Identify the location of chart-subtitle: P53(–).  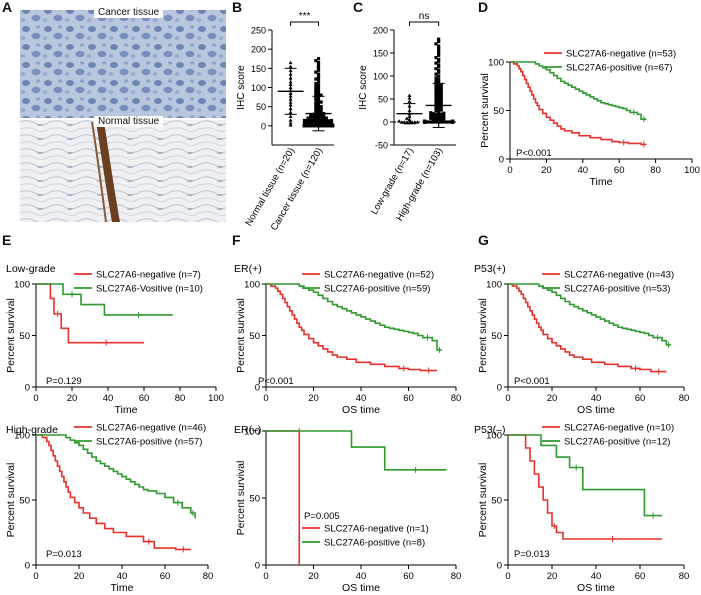
(490, 430).